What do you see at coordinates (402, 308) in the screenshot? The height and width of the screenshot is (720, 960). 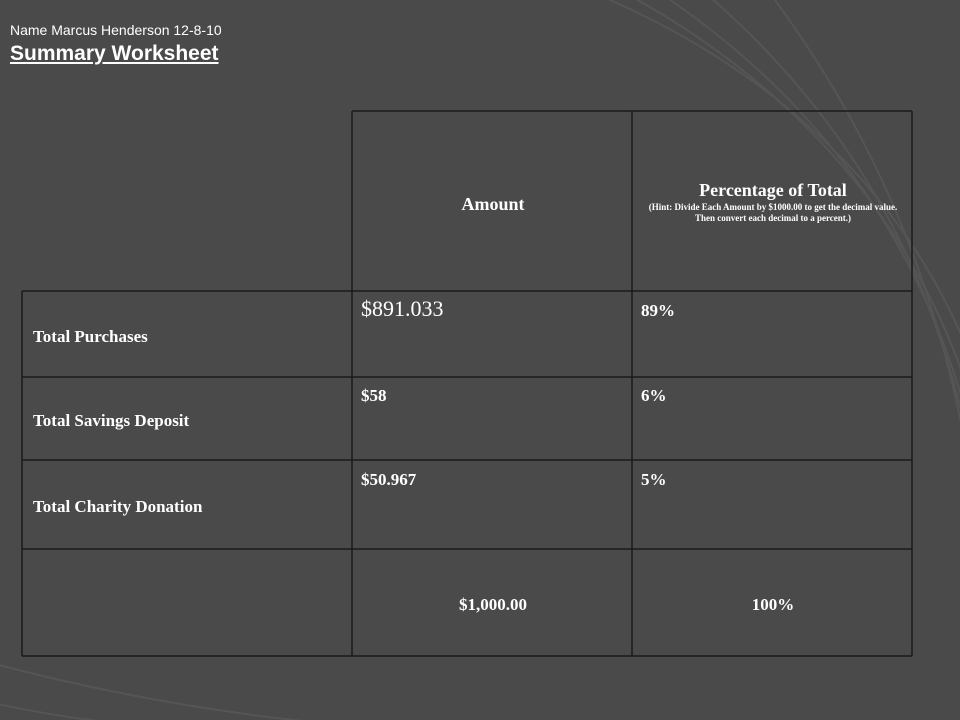 I see `amount-purchases: $891.033` at bounding box center [402, 308].